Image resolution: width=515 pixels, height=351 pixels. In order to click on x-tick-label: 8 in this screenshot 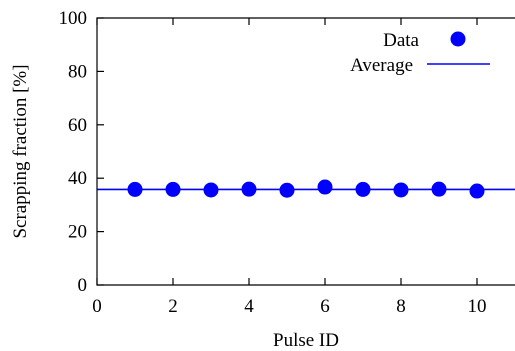, I will do `click(401, 306)`.